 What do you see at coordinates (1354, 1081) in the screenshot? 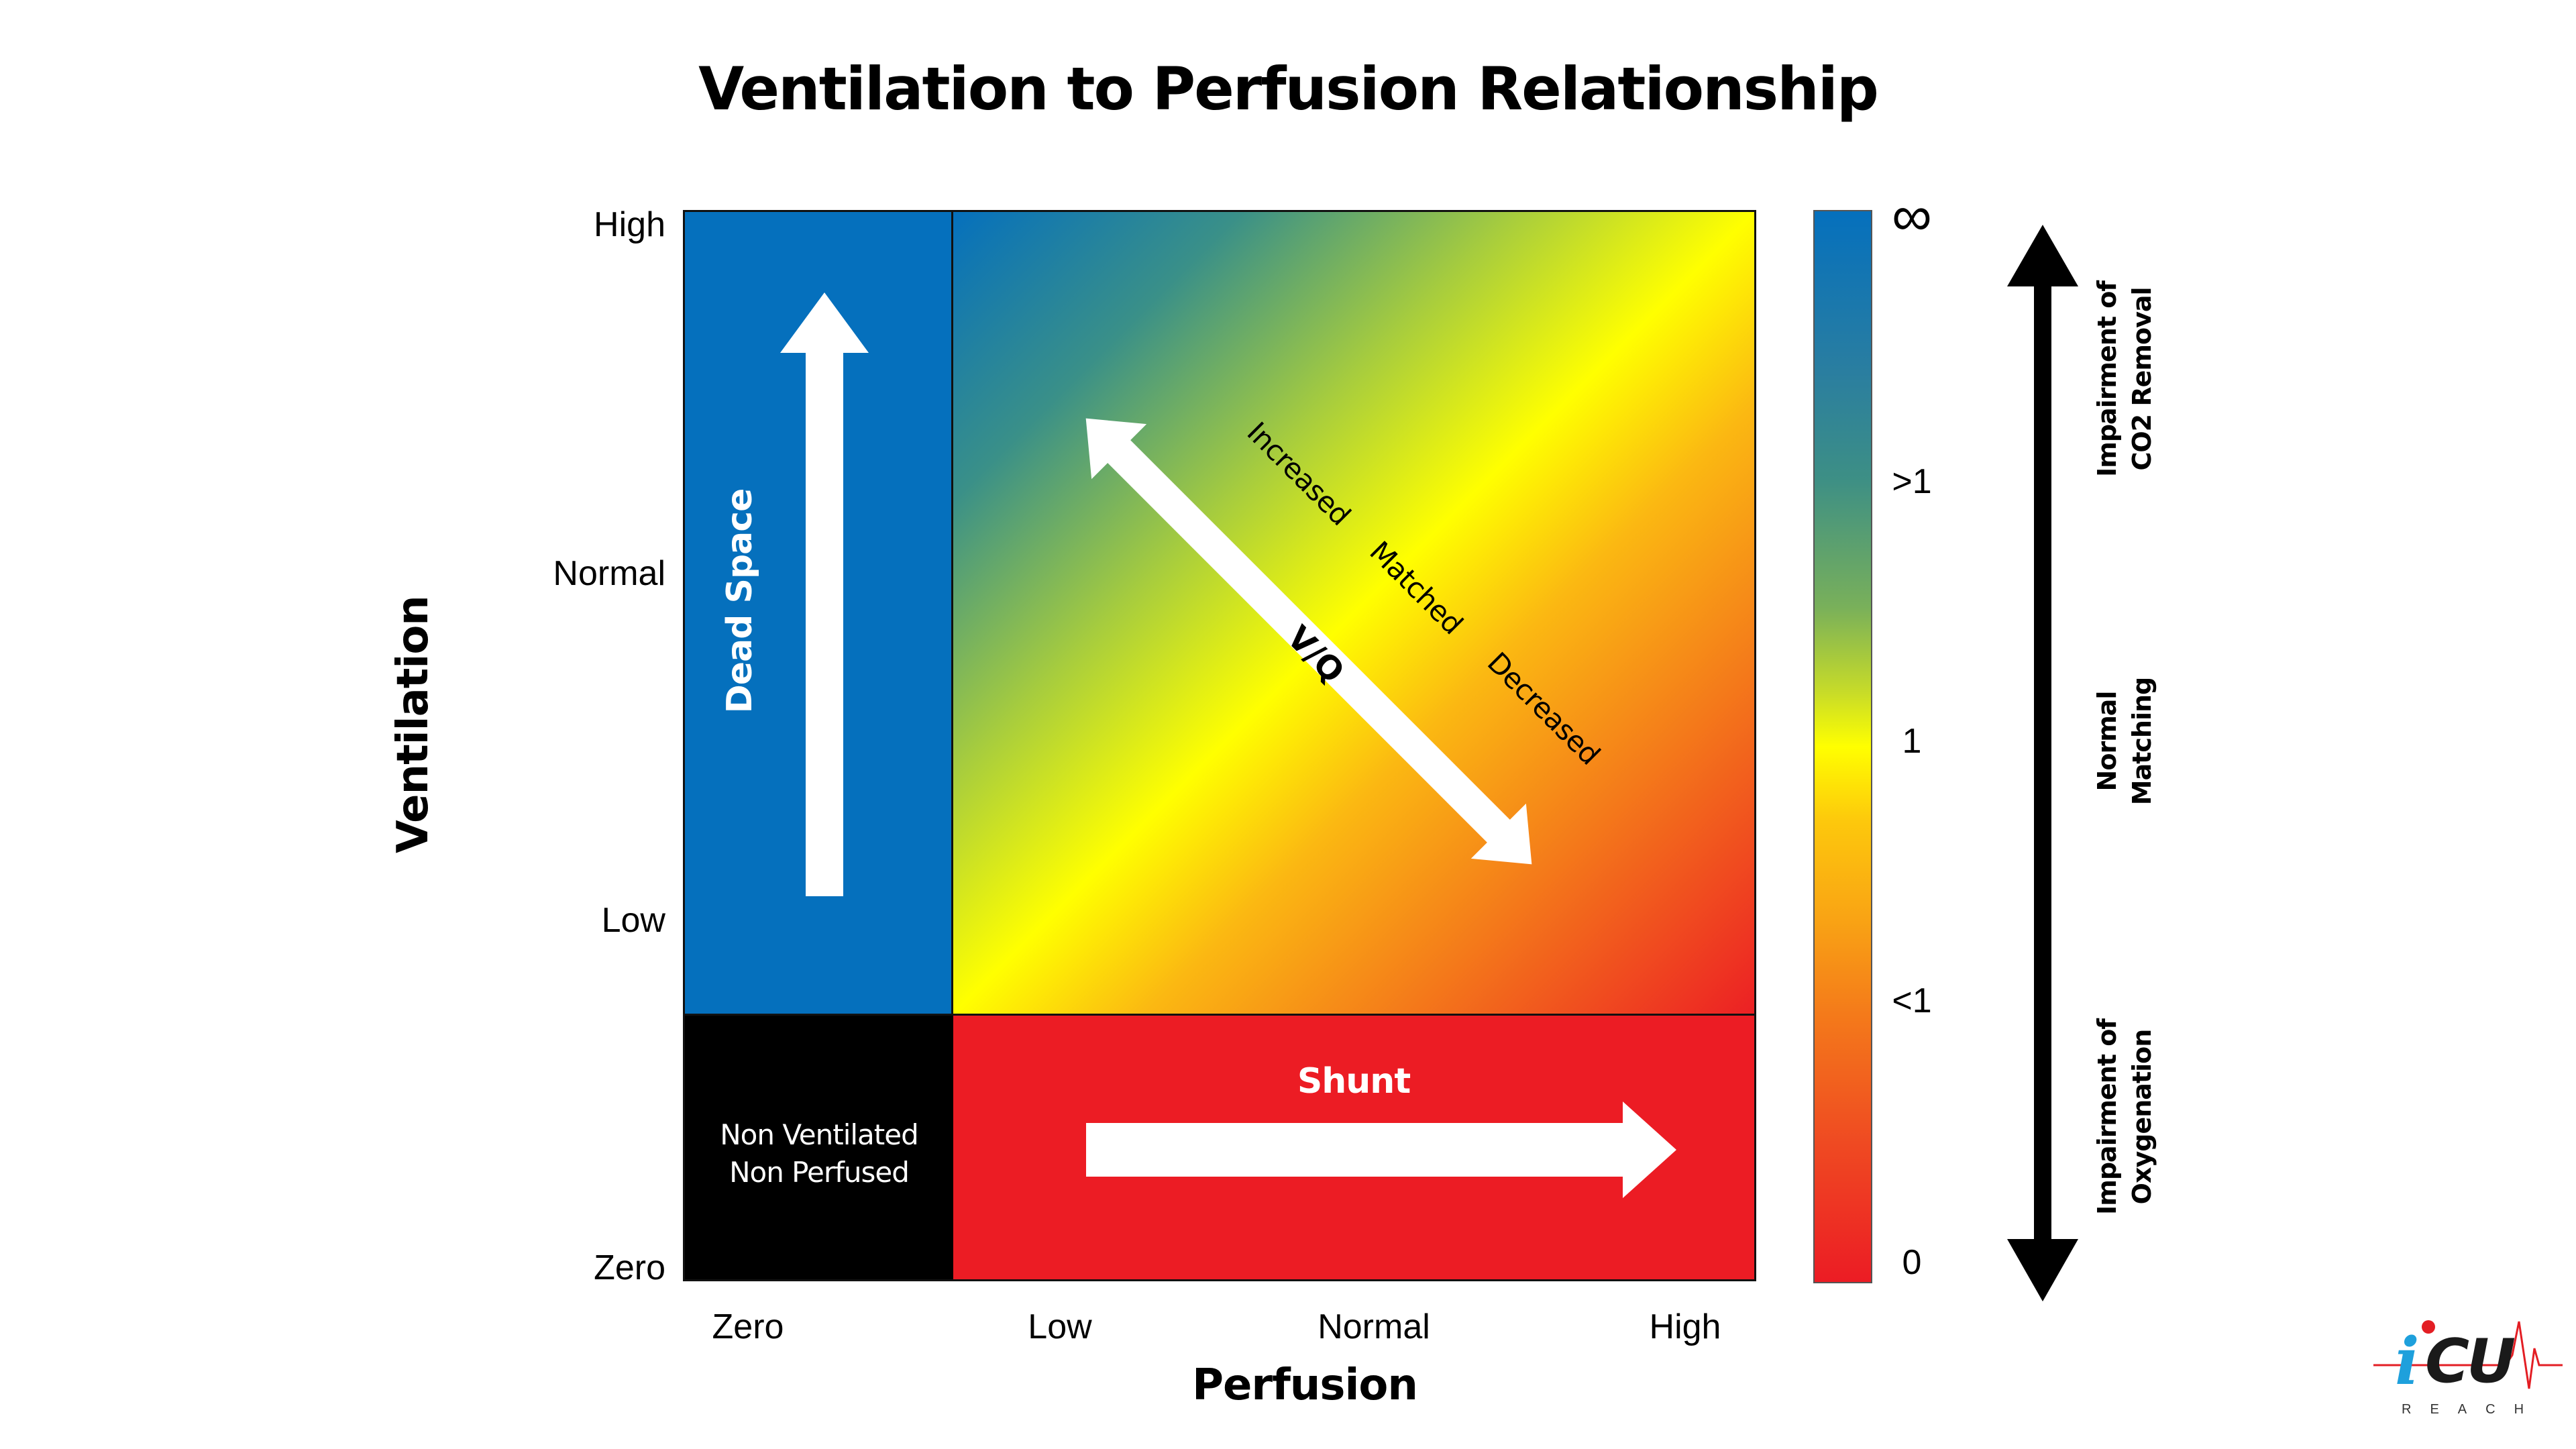
I see `shunt-label: Shunt` at bounding box center [1354, 1081].